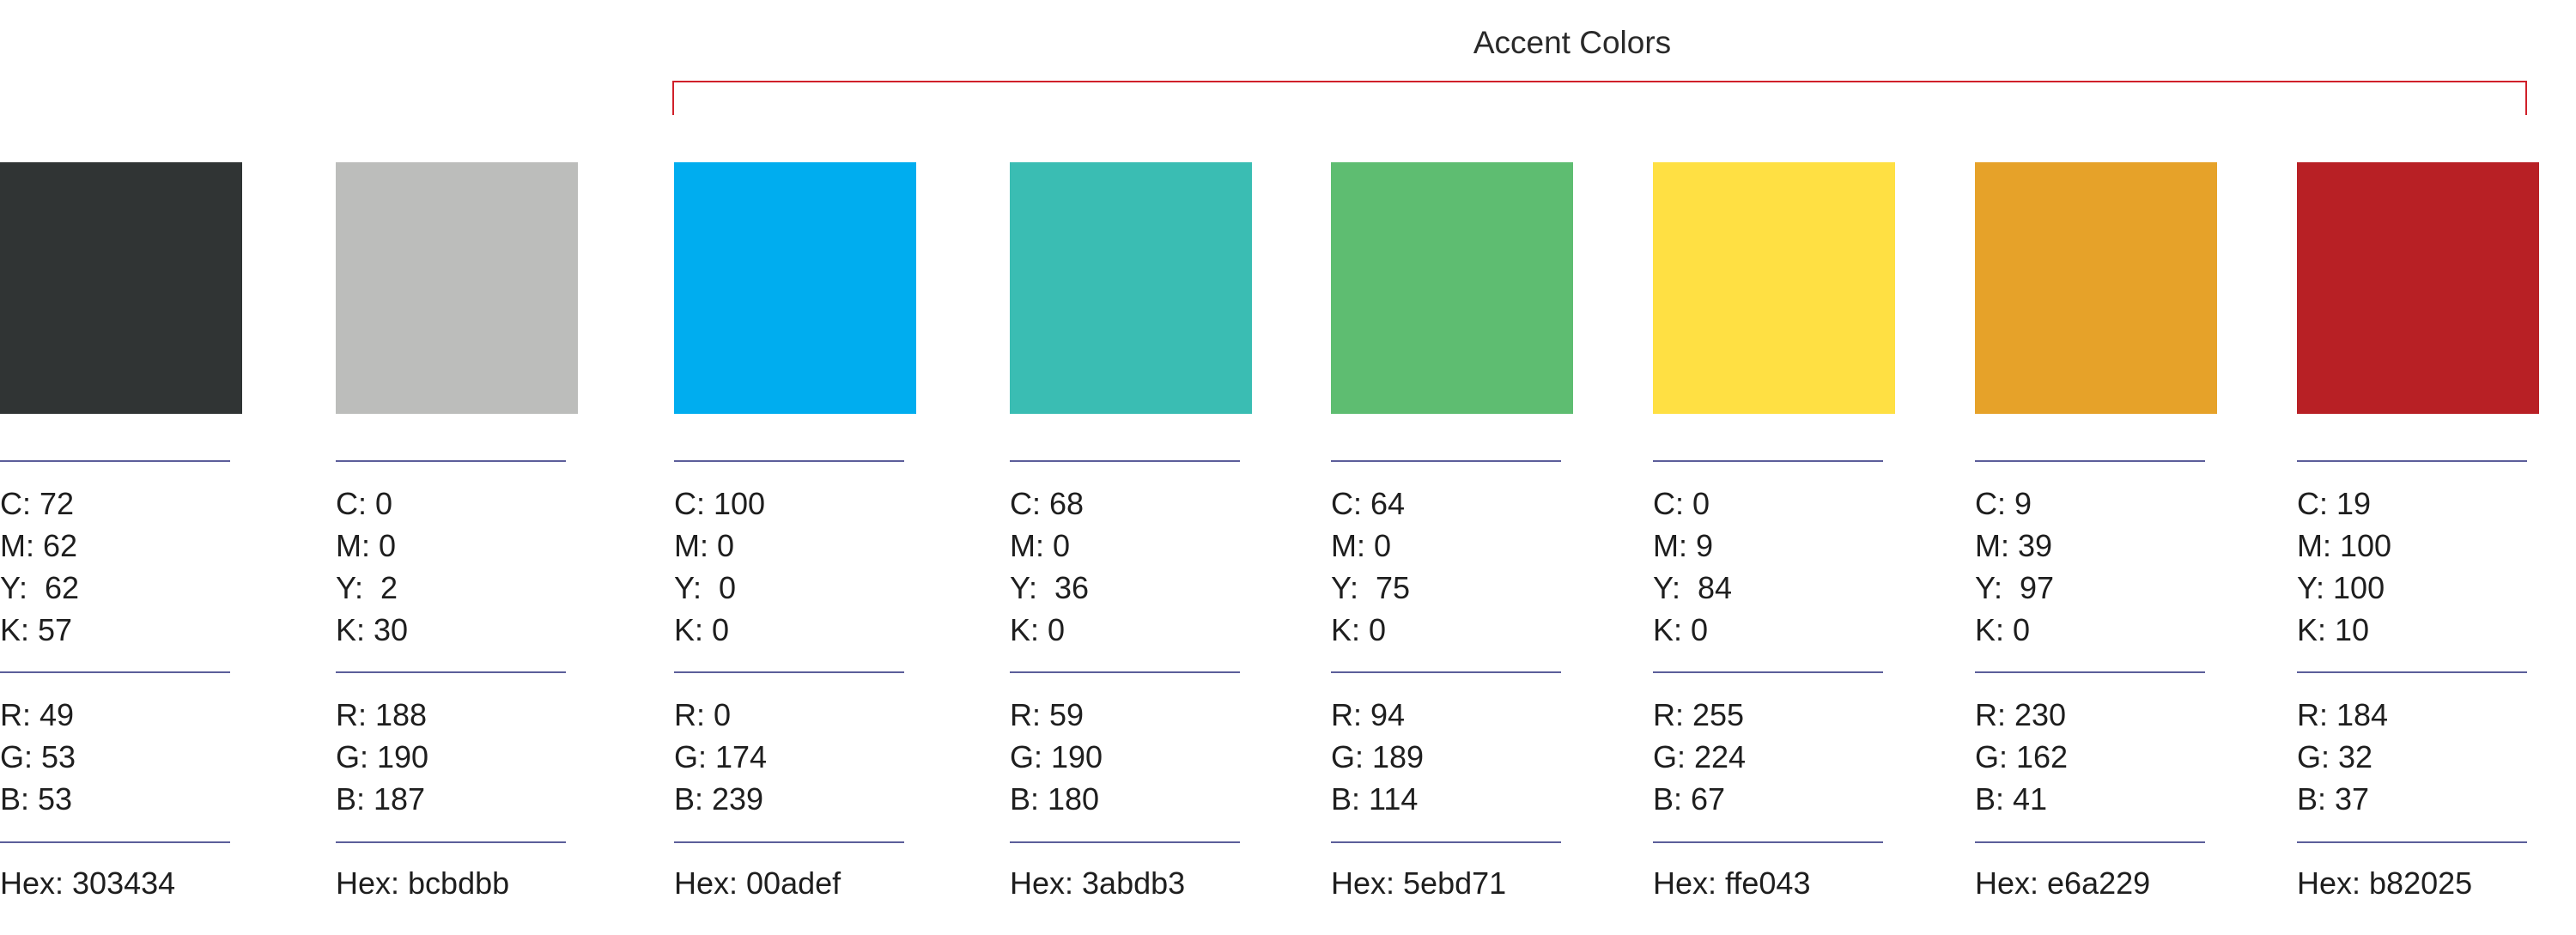 The height and width of the screenshot is (935, 2576). What do you see at coordinates (705, 588) in the screenshot?
I see `cmyk-y-value: Y: 0` at bounding box center [705, 588].